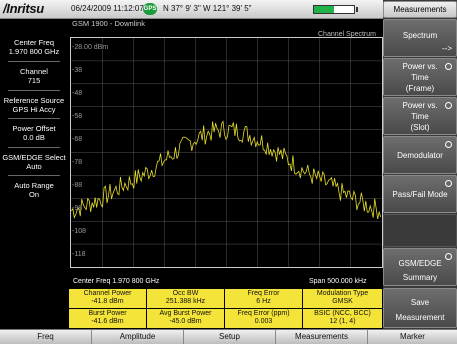 This screenshot has width=457, height=344. I want to click on y-tick: -108, so click(79, 231).